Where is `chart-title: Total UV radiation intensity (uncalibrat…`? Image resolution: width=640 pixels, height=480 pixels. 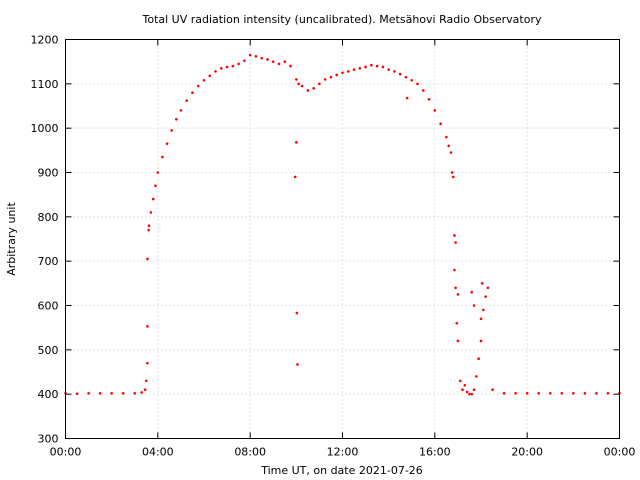 chart-title: Total UV radiation intensity (uncalibrat… is located at coordinates (342, 19).